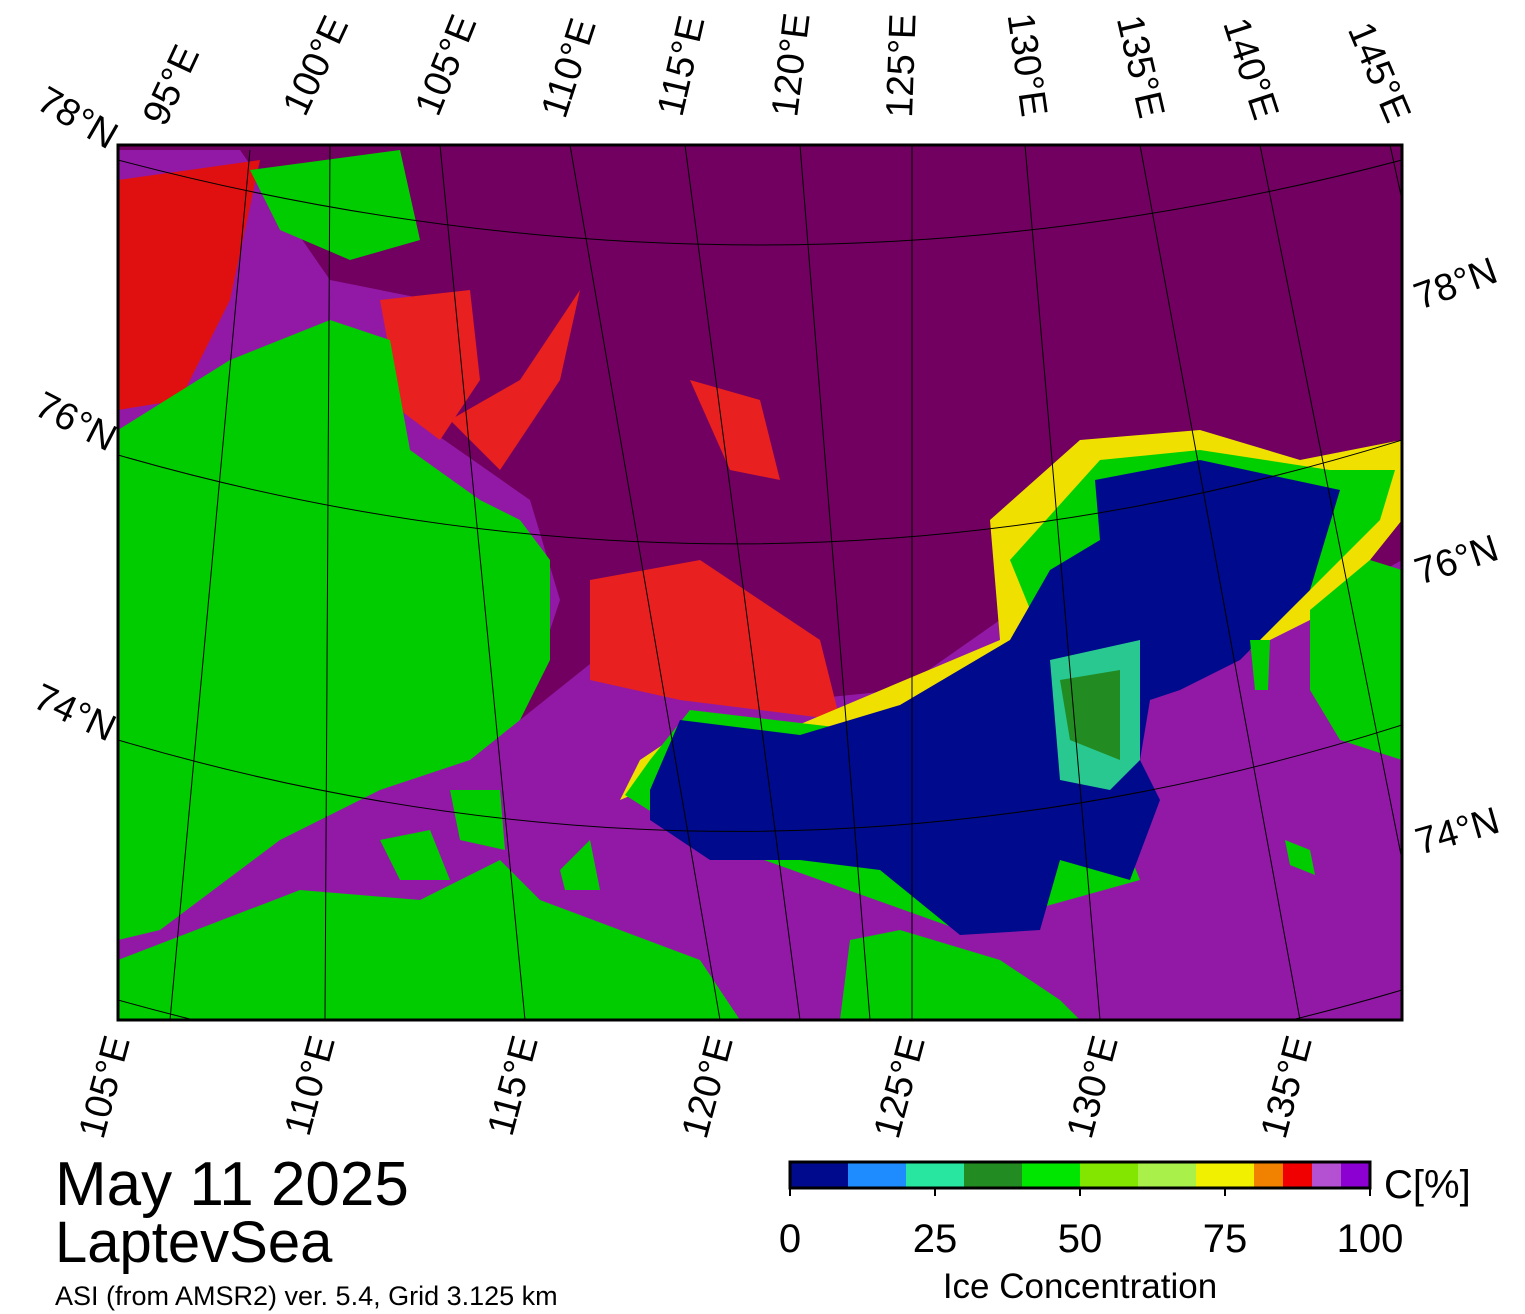 The height and width of the screenshot is (1314, 1525). Describe the element at coordinates (1427, 1185) in the screenshot. I see `colorbar-unit: C[%]` at that location.